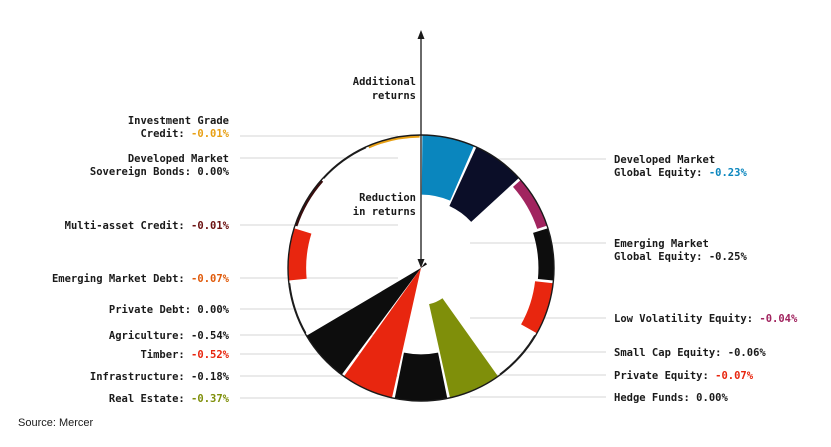 This screenshot has width=831, height=447. Describe the element at coordinates (684, 376) in the screenshot. I see `label-private-equity: Private Equity: -0.07%` at that location.